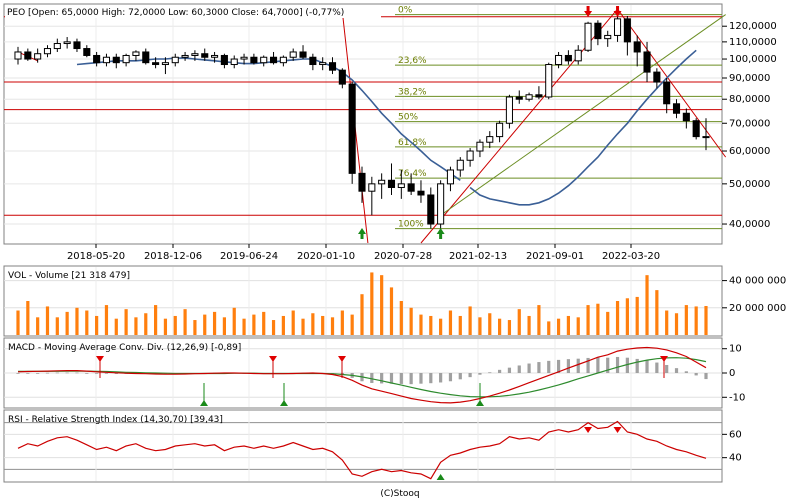 This screenshot has width=800, height=500. What do you see at coordinates (362, 377) in the screenshot?
I see `macd-signal-line` at bounding box center [362, 377].